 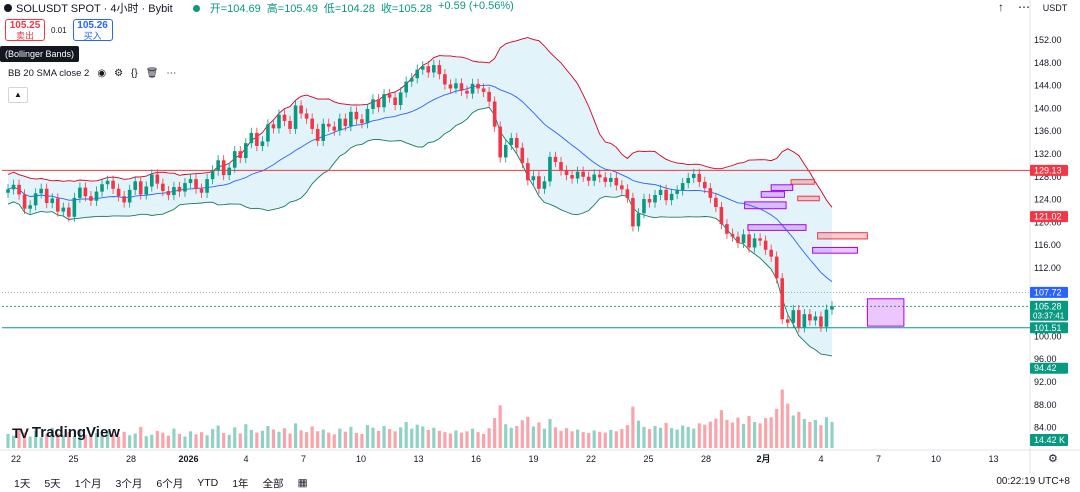 I want to click on indicator-label: BB 20 SMA close 2, so click(x=49, y=73).